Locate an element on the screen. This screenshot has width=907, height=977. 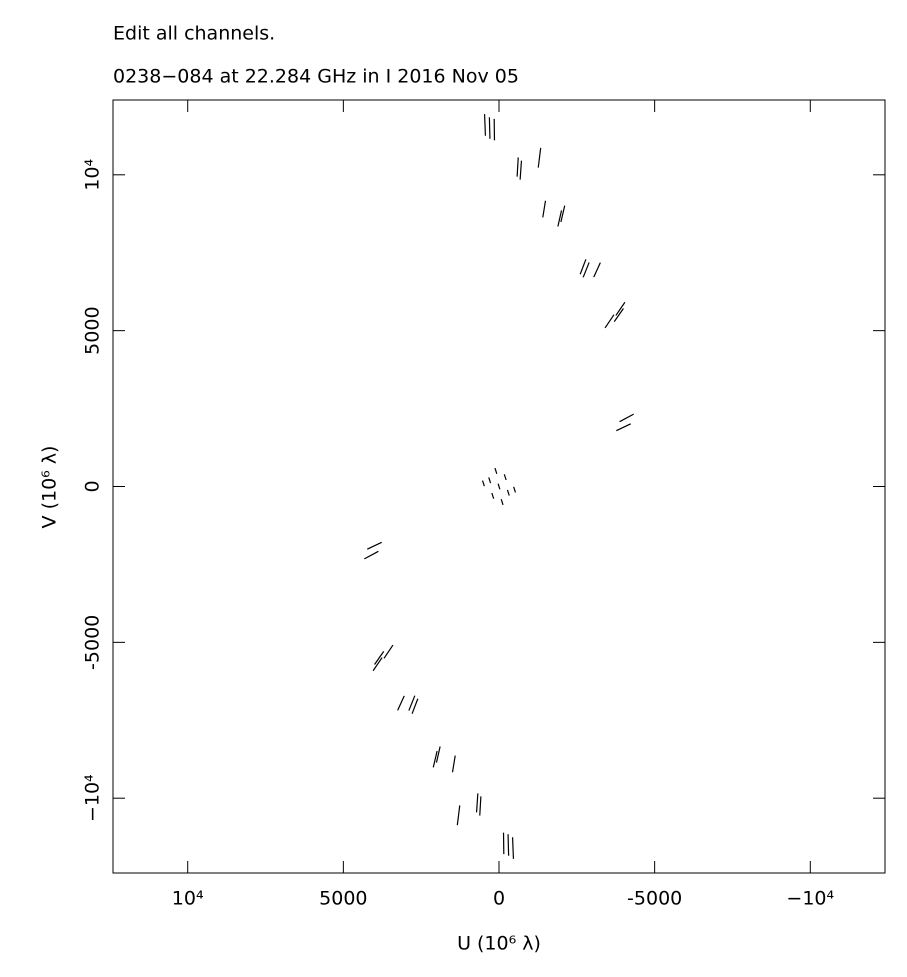
chart-subtitle: 0238−084 at 22.284 GHz in I 2016 Nov 05 is located at coordinates (316, 77).